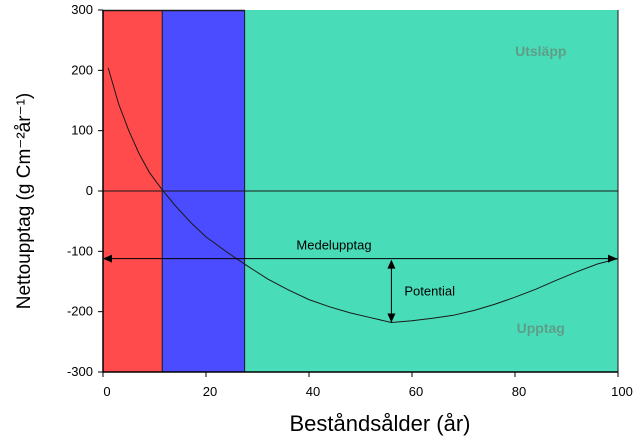 The image size is (634, 447). What do you see at coordinates (313, 391) in the screenshot?
I see `x-tick-label-2: 40` at bounding box center [313, 391].